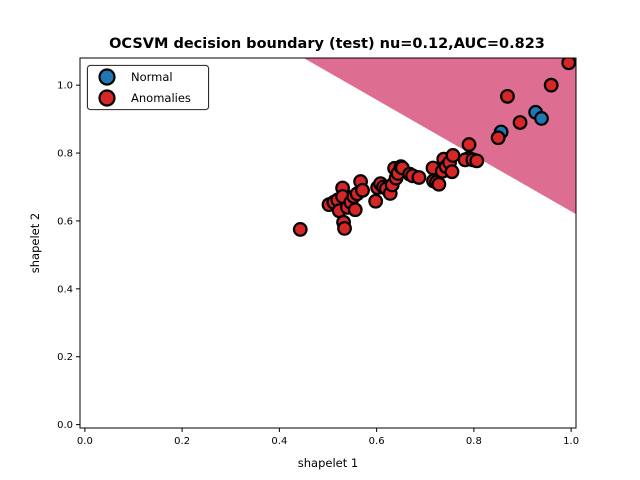 The width and height of the screenshot is (640, 480). Describe the element at coordinates (85, 441) in the screenshot. I see `x-tick-label: 0.0` at that location.